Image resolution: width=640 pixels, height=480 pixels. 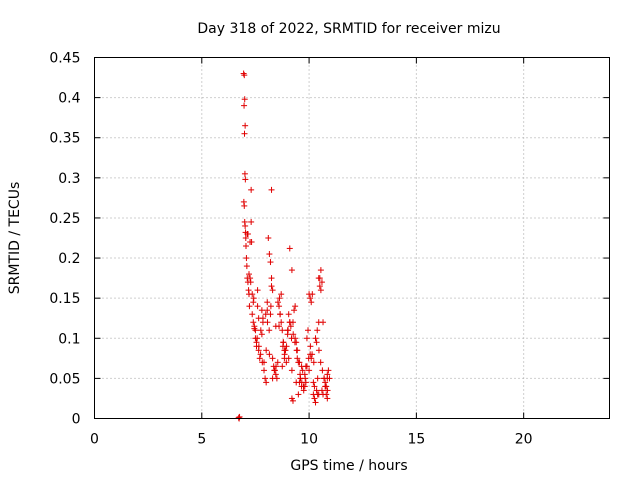 What do you see at coordinates (69, 99) in the screenshot?
I see `y-tick-label: 0.4` at bounding box center [69, 99].